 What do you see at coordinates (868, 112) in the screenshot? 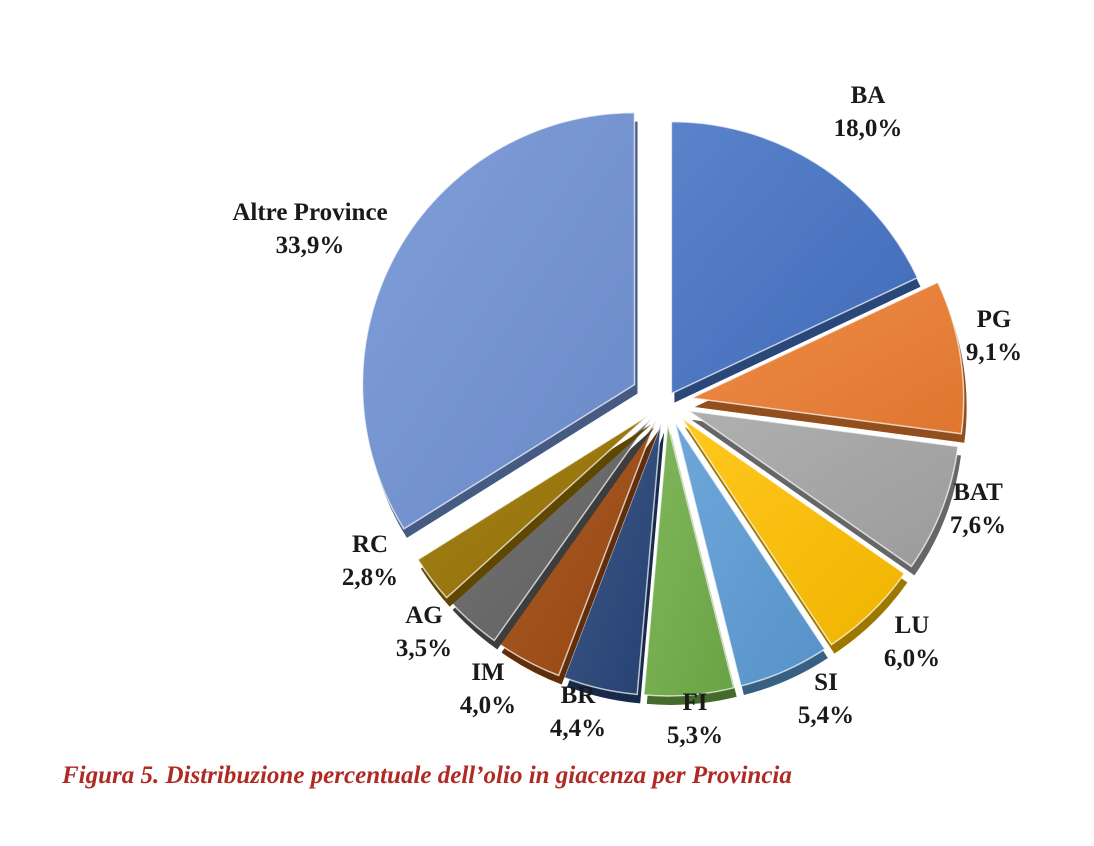
I see `slice-label-ba: BA 18,0%` at bounding box center [868, 112].